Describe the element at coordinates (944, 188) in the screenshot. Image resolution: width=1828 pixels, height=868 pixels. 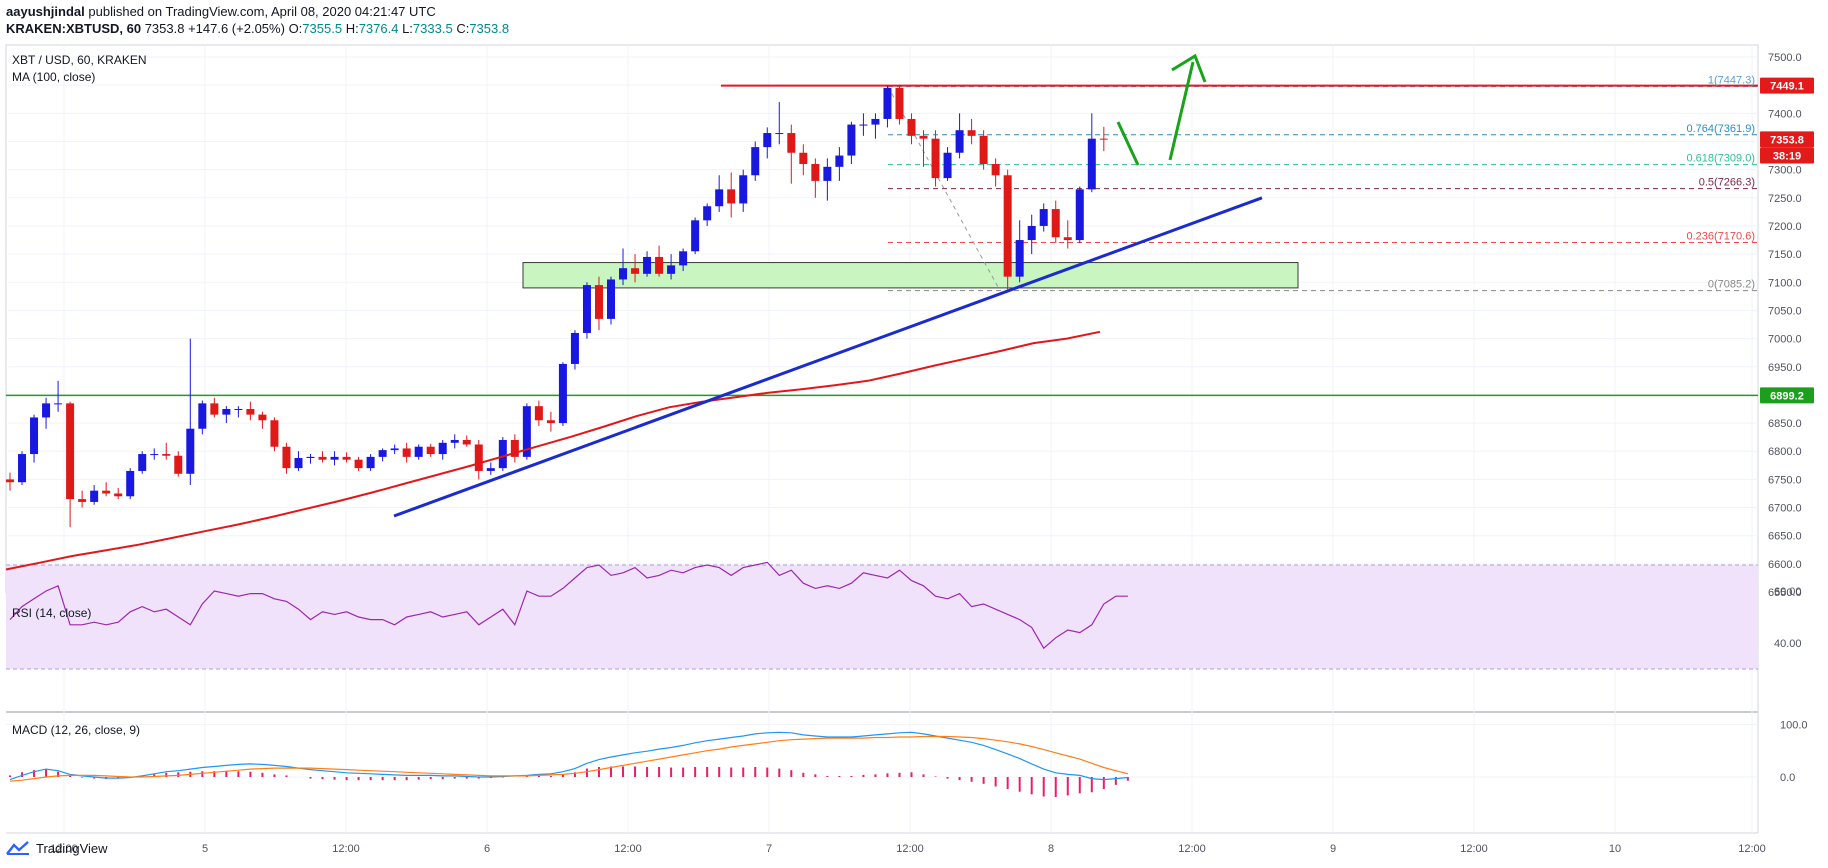
I see `fib-diagonal` at that location.